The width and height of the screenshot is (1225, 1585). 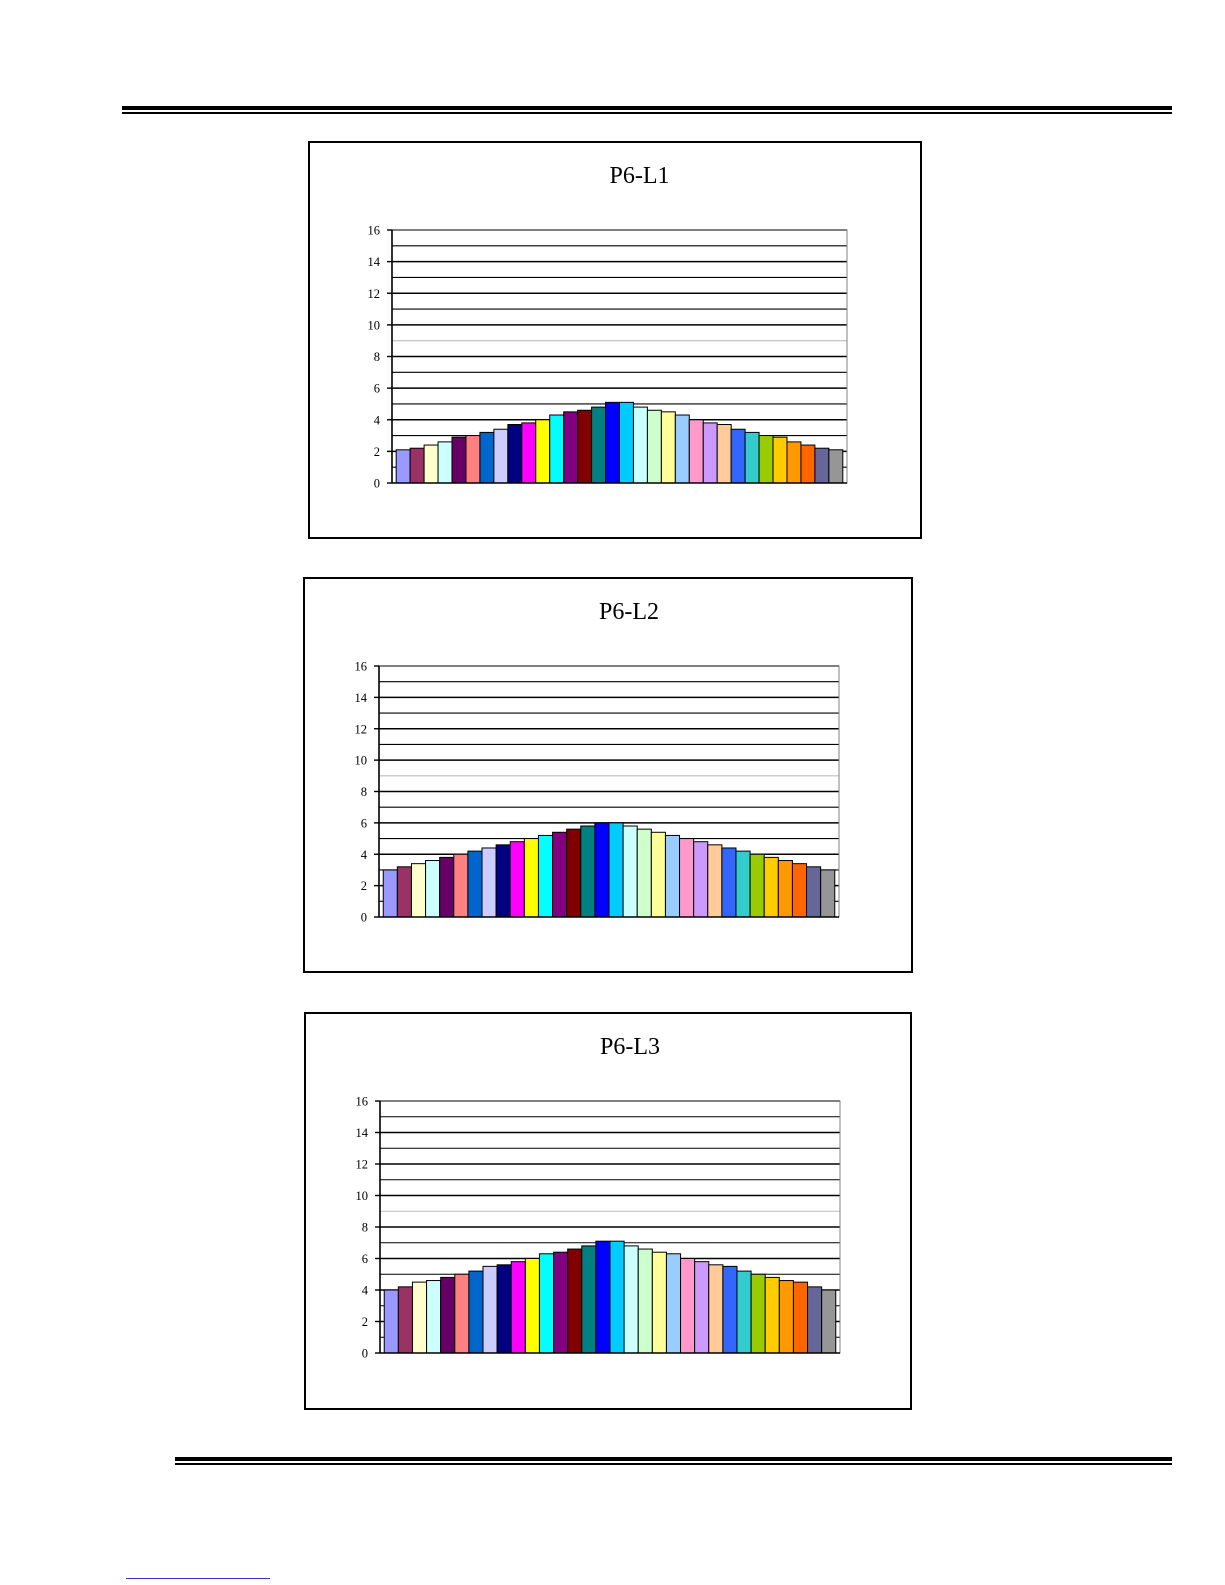 What do you see at coordinates (608, 1211) in the screenshot?
I see `chart-p6-l3: P6-L3 0 2 4 6 8 10 12 14 16` at bounding box center [608, 1211].